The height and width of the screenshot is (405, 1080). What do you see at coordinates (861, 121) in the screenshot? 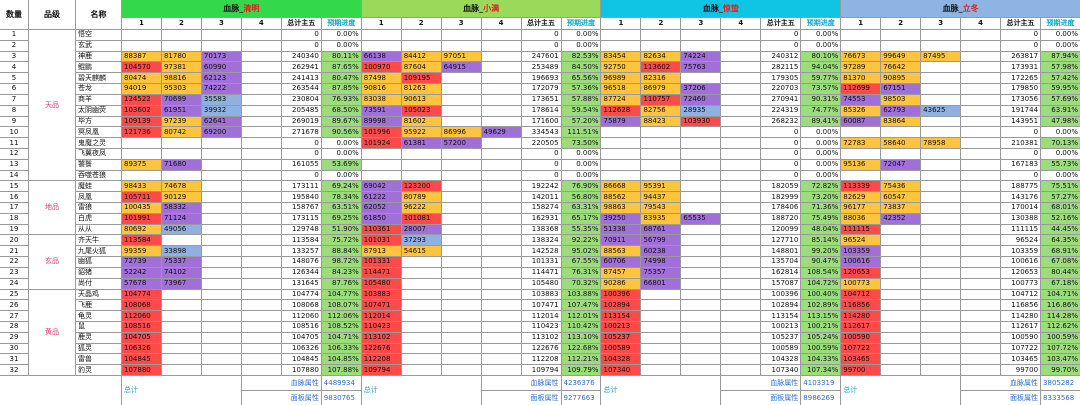
I see `value-cell: 60087` at bounding box center [861, 121].